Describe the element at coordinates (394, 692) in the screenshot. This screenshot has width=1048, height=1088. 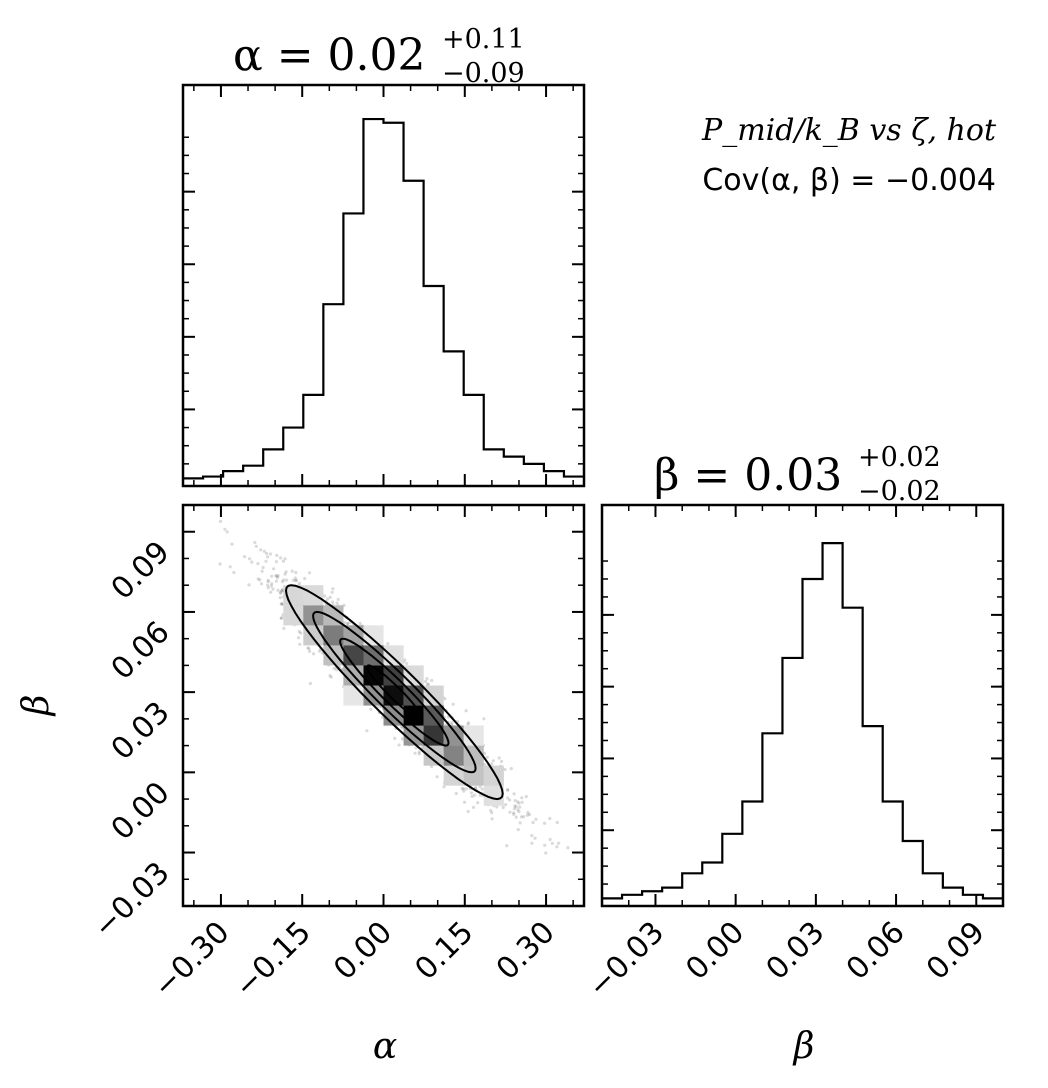
I see `contour-line` at that location.